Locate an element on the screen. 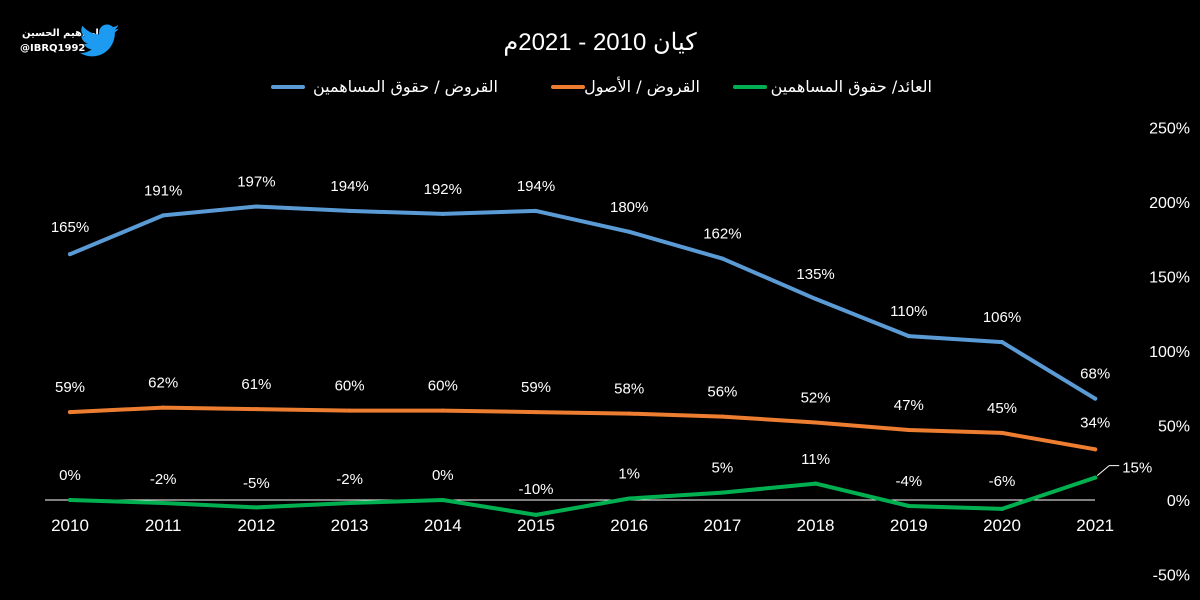  y-tick-label: 0% is located at coordinates (1178, 501).